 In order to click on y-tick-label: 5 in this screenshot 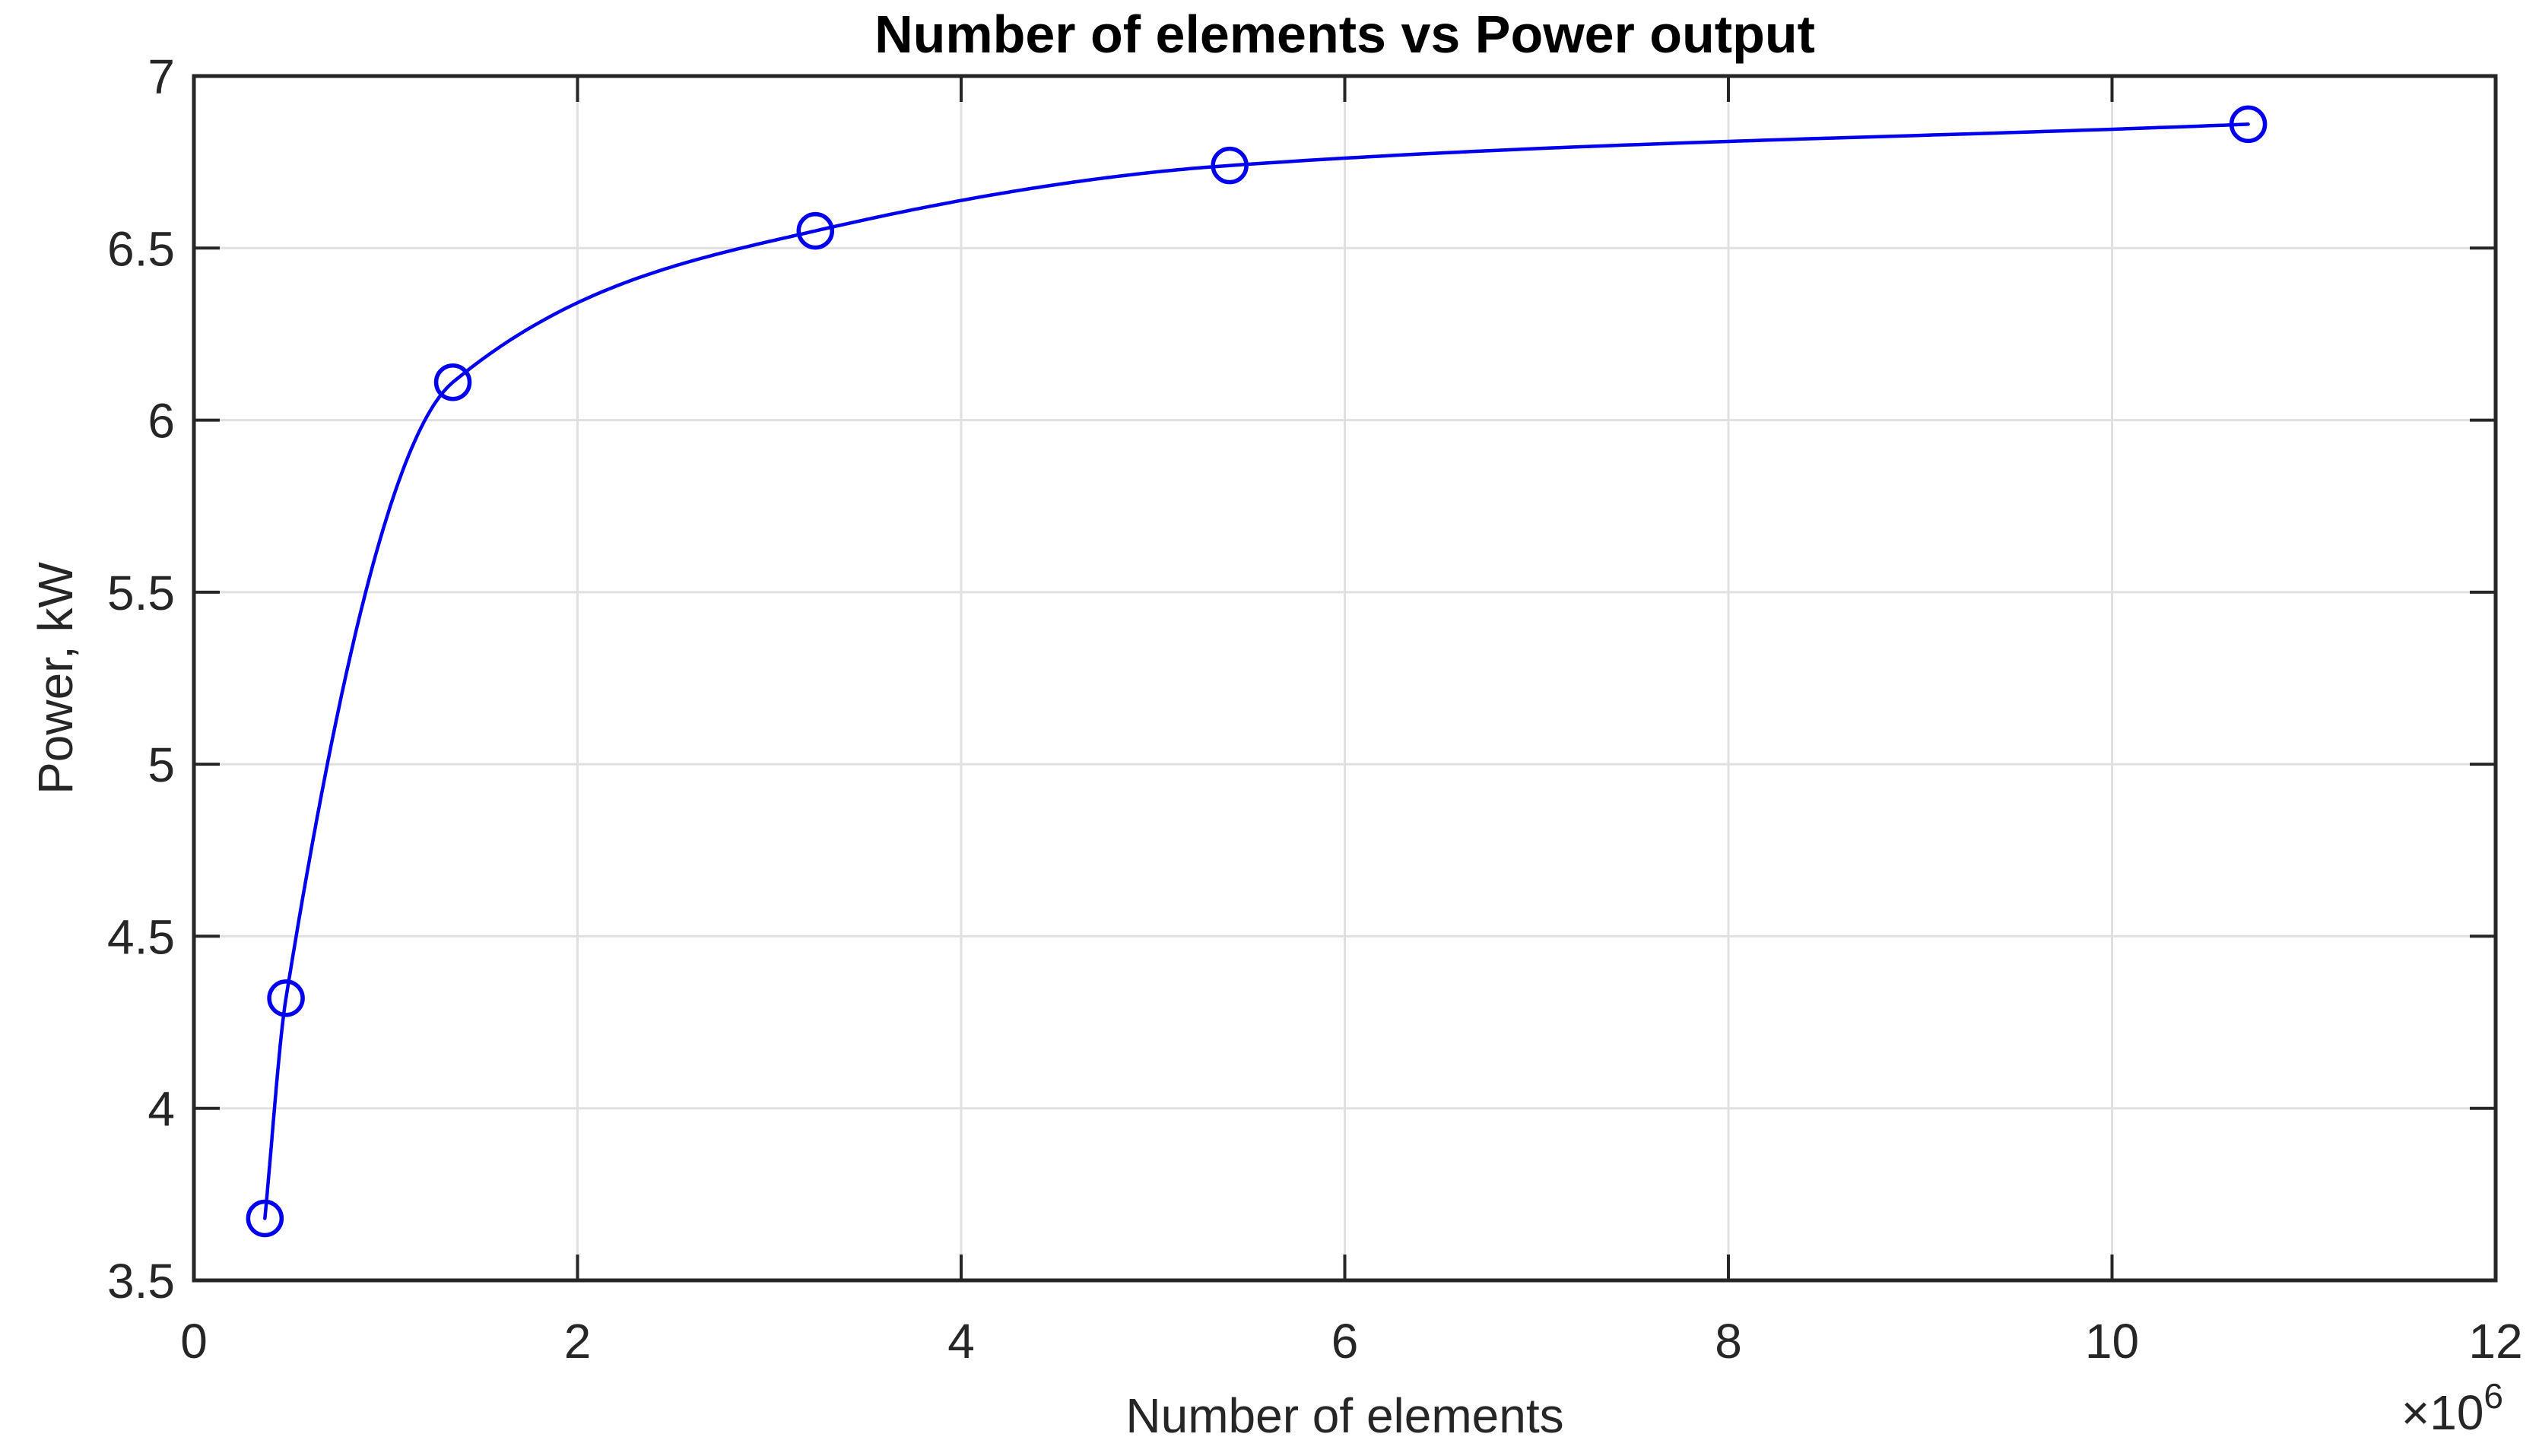, I will do `click(162, 765)`.